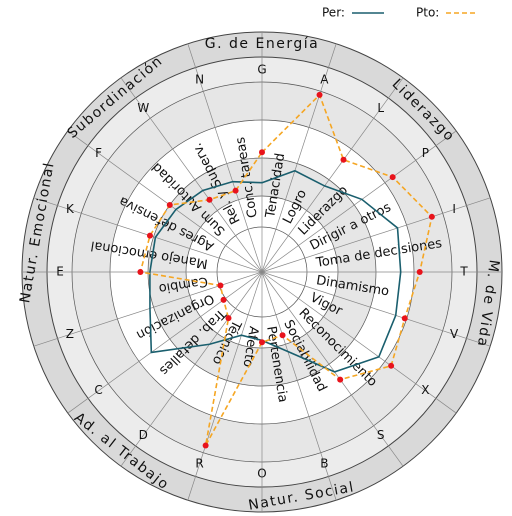 This screenshot has height=516, width=512. What do you see at coordinates (454, 334) in the screenshot?
I see `axis-letter: V` at bounding box center [454, 334].